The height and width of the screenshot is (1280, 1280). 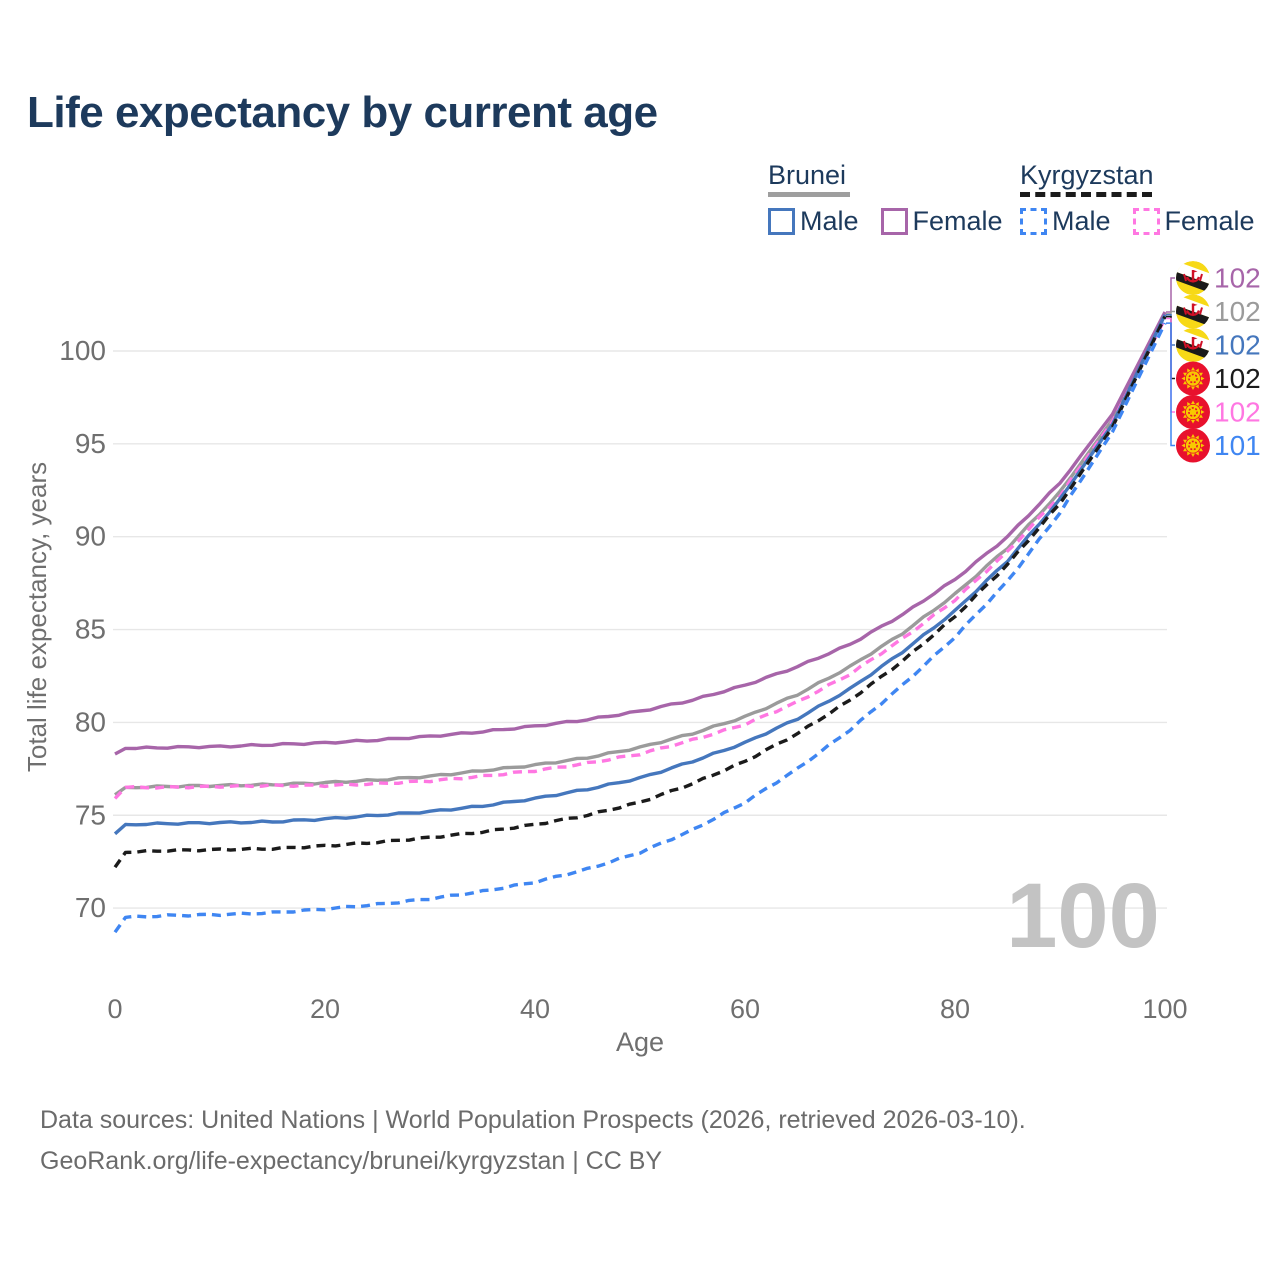 I want to click on y-tick-label-95: 95, so click(x=90, y=443).